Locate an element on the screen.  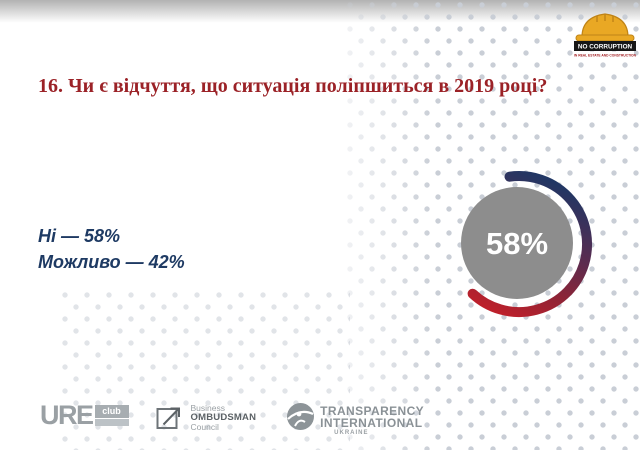
chart-accent-arc is located at coordinates (530, 244).